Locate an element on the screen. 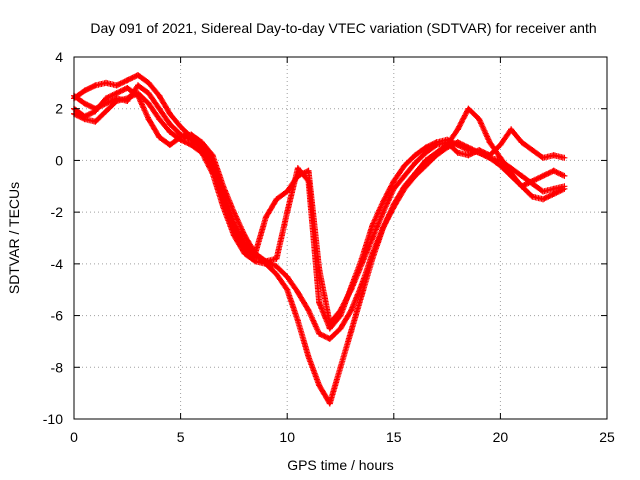 The image size is (640, 480). y-axis-label: SDTVAR / TECUs is located at coordinates (14, 238).